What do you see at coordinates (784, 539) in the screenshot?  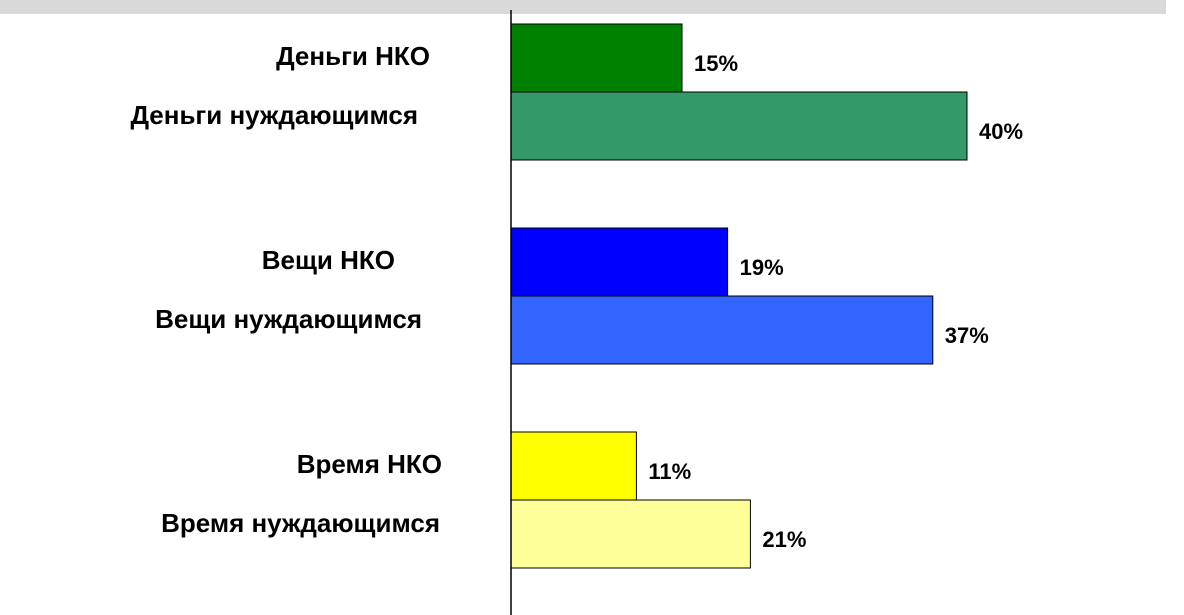 I see `value-label: 21%` at bounding box center [784, 539].